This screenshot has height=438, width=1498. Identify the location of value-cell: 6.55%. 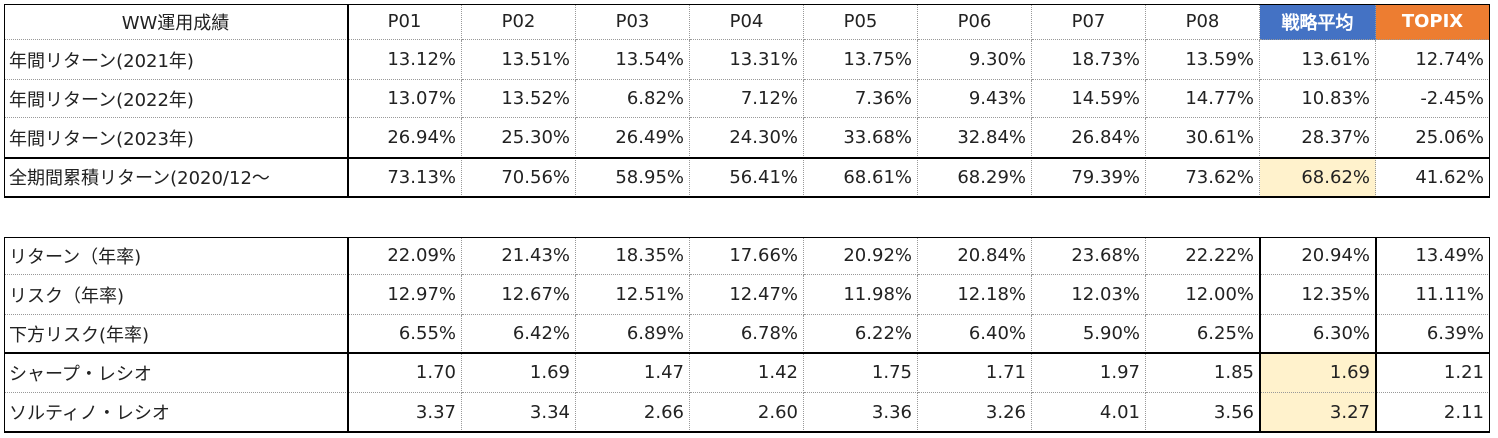
(405, 334).